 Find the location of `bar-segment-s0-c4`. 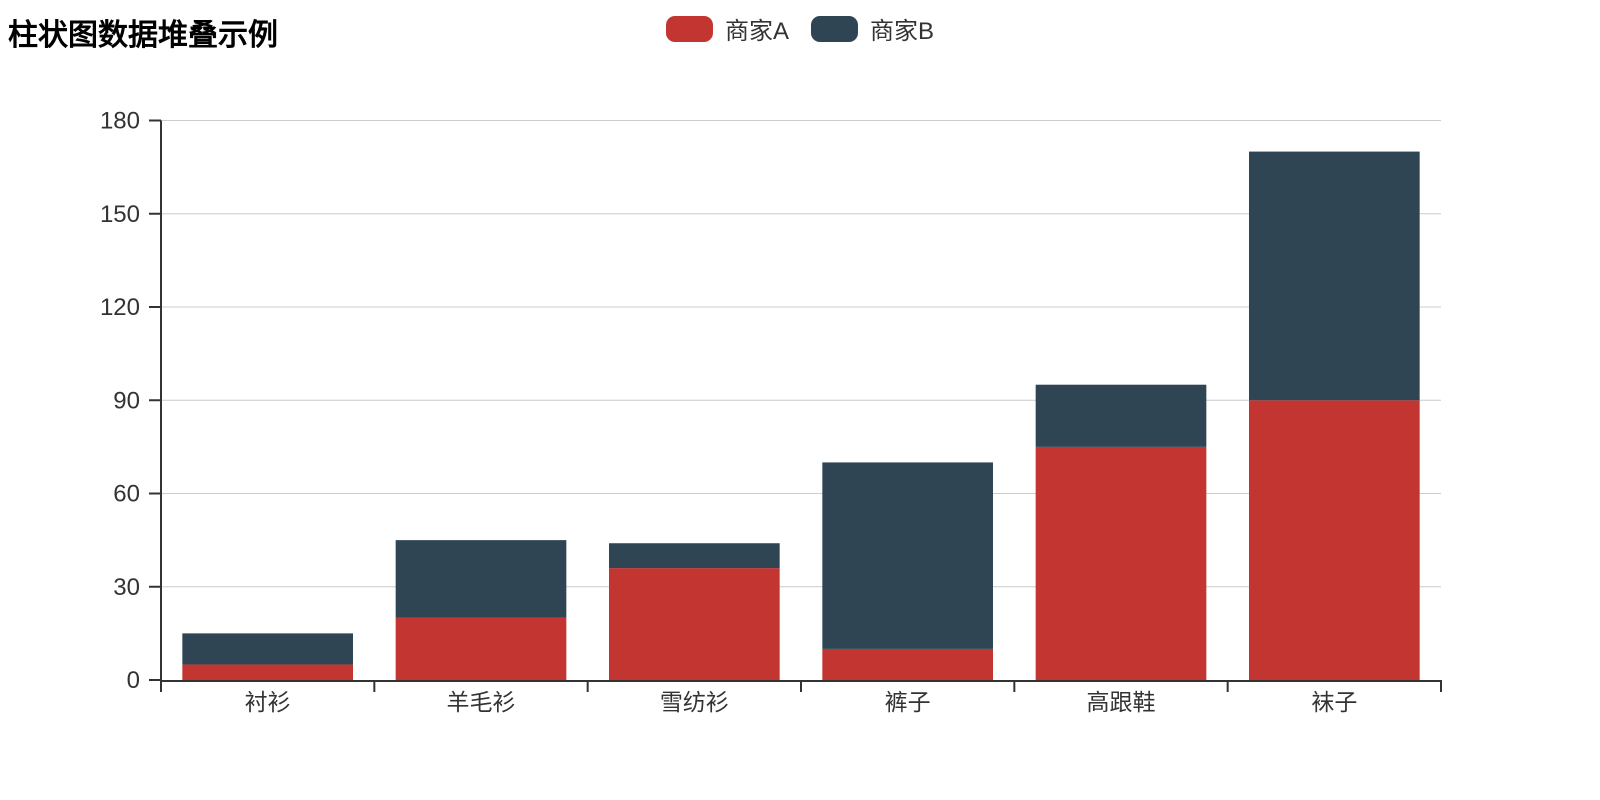

bar-segment-s0-c4 is located at coordinates (1121, 563).